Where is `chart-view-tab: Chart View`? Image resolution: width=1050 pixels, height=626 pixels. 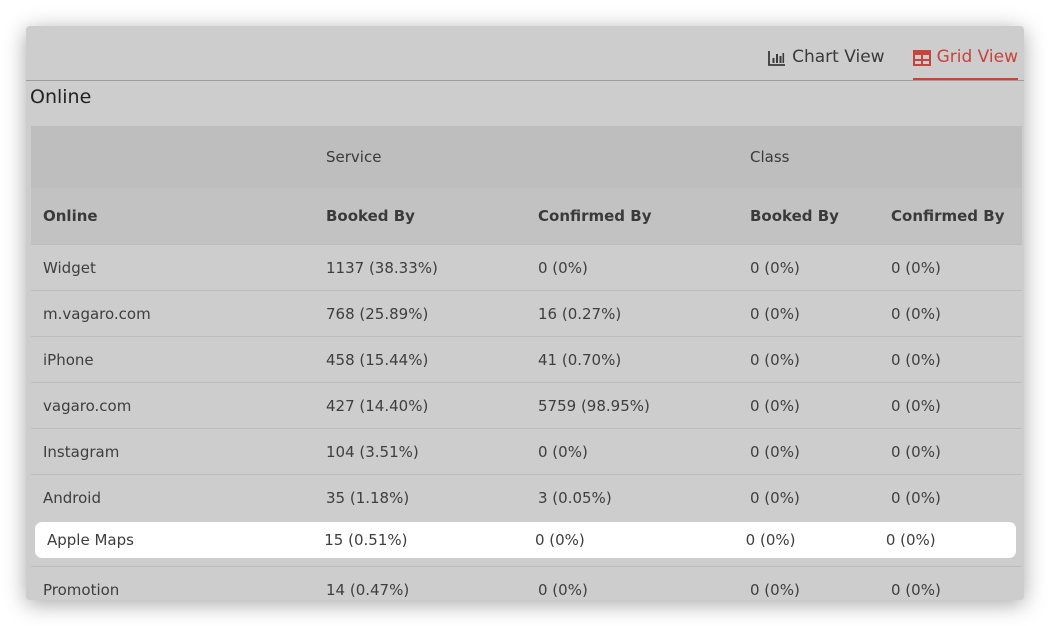 chart-view-tab: Chart View is located at coordinates (826, 62).